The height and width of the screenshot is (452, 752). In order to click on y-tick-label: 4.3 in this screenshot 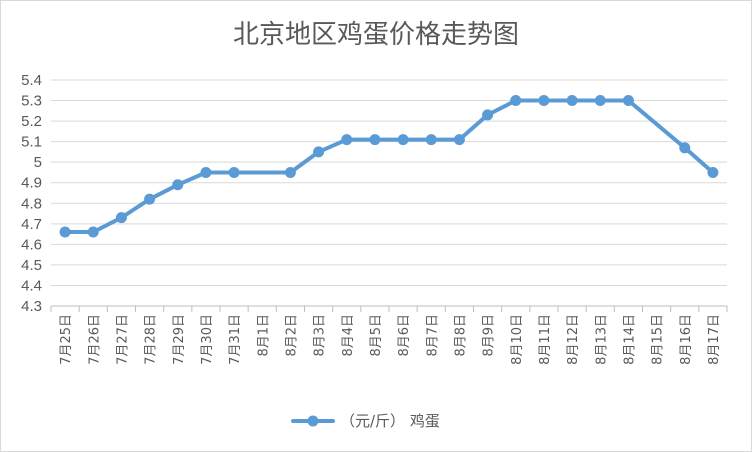, I will do `click(31, 306)`.